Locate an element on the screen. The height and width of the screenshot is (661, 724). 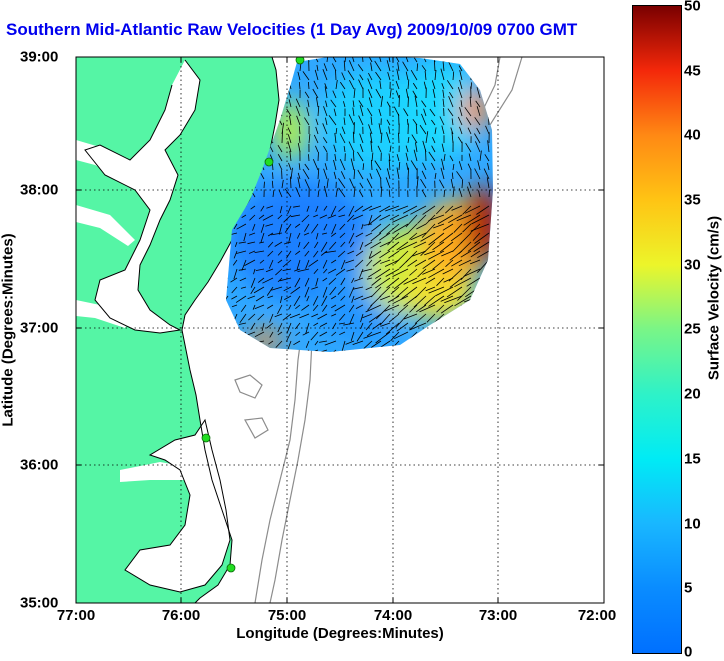
y-tick-label: 35:00 is located at coordinates (39, 603).